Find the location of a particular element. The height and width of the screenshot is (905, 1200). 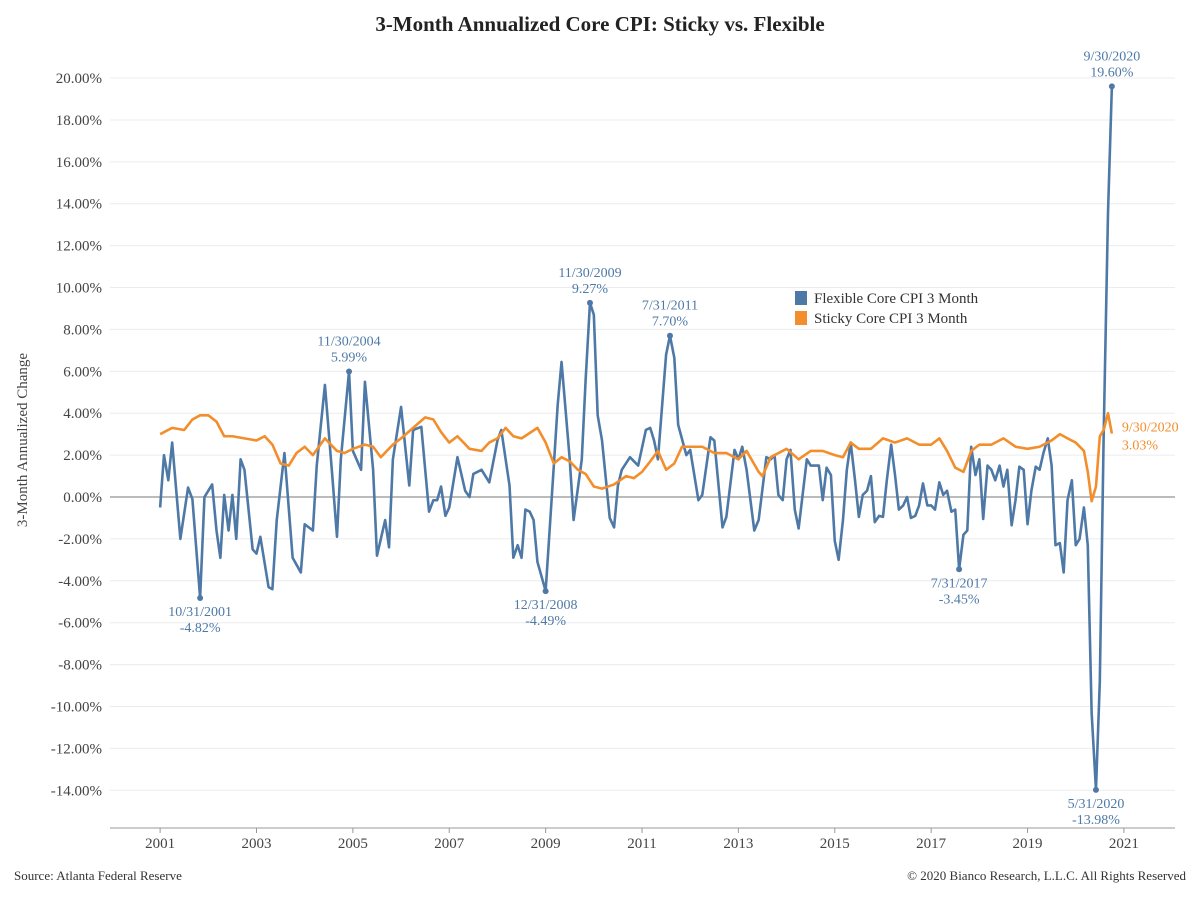

y-tick-label: 18.00% is located at coordinates (79, 121).